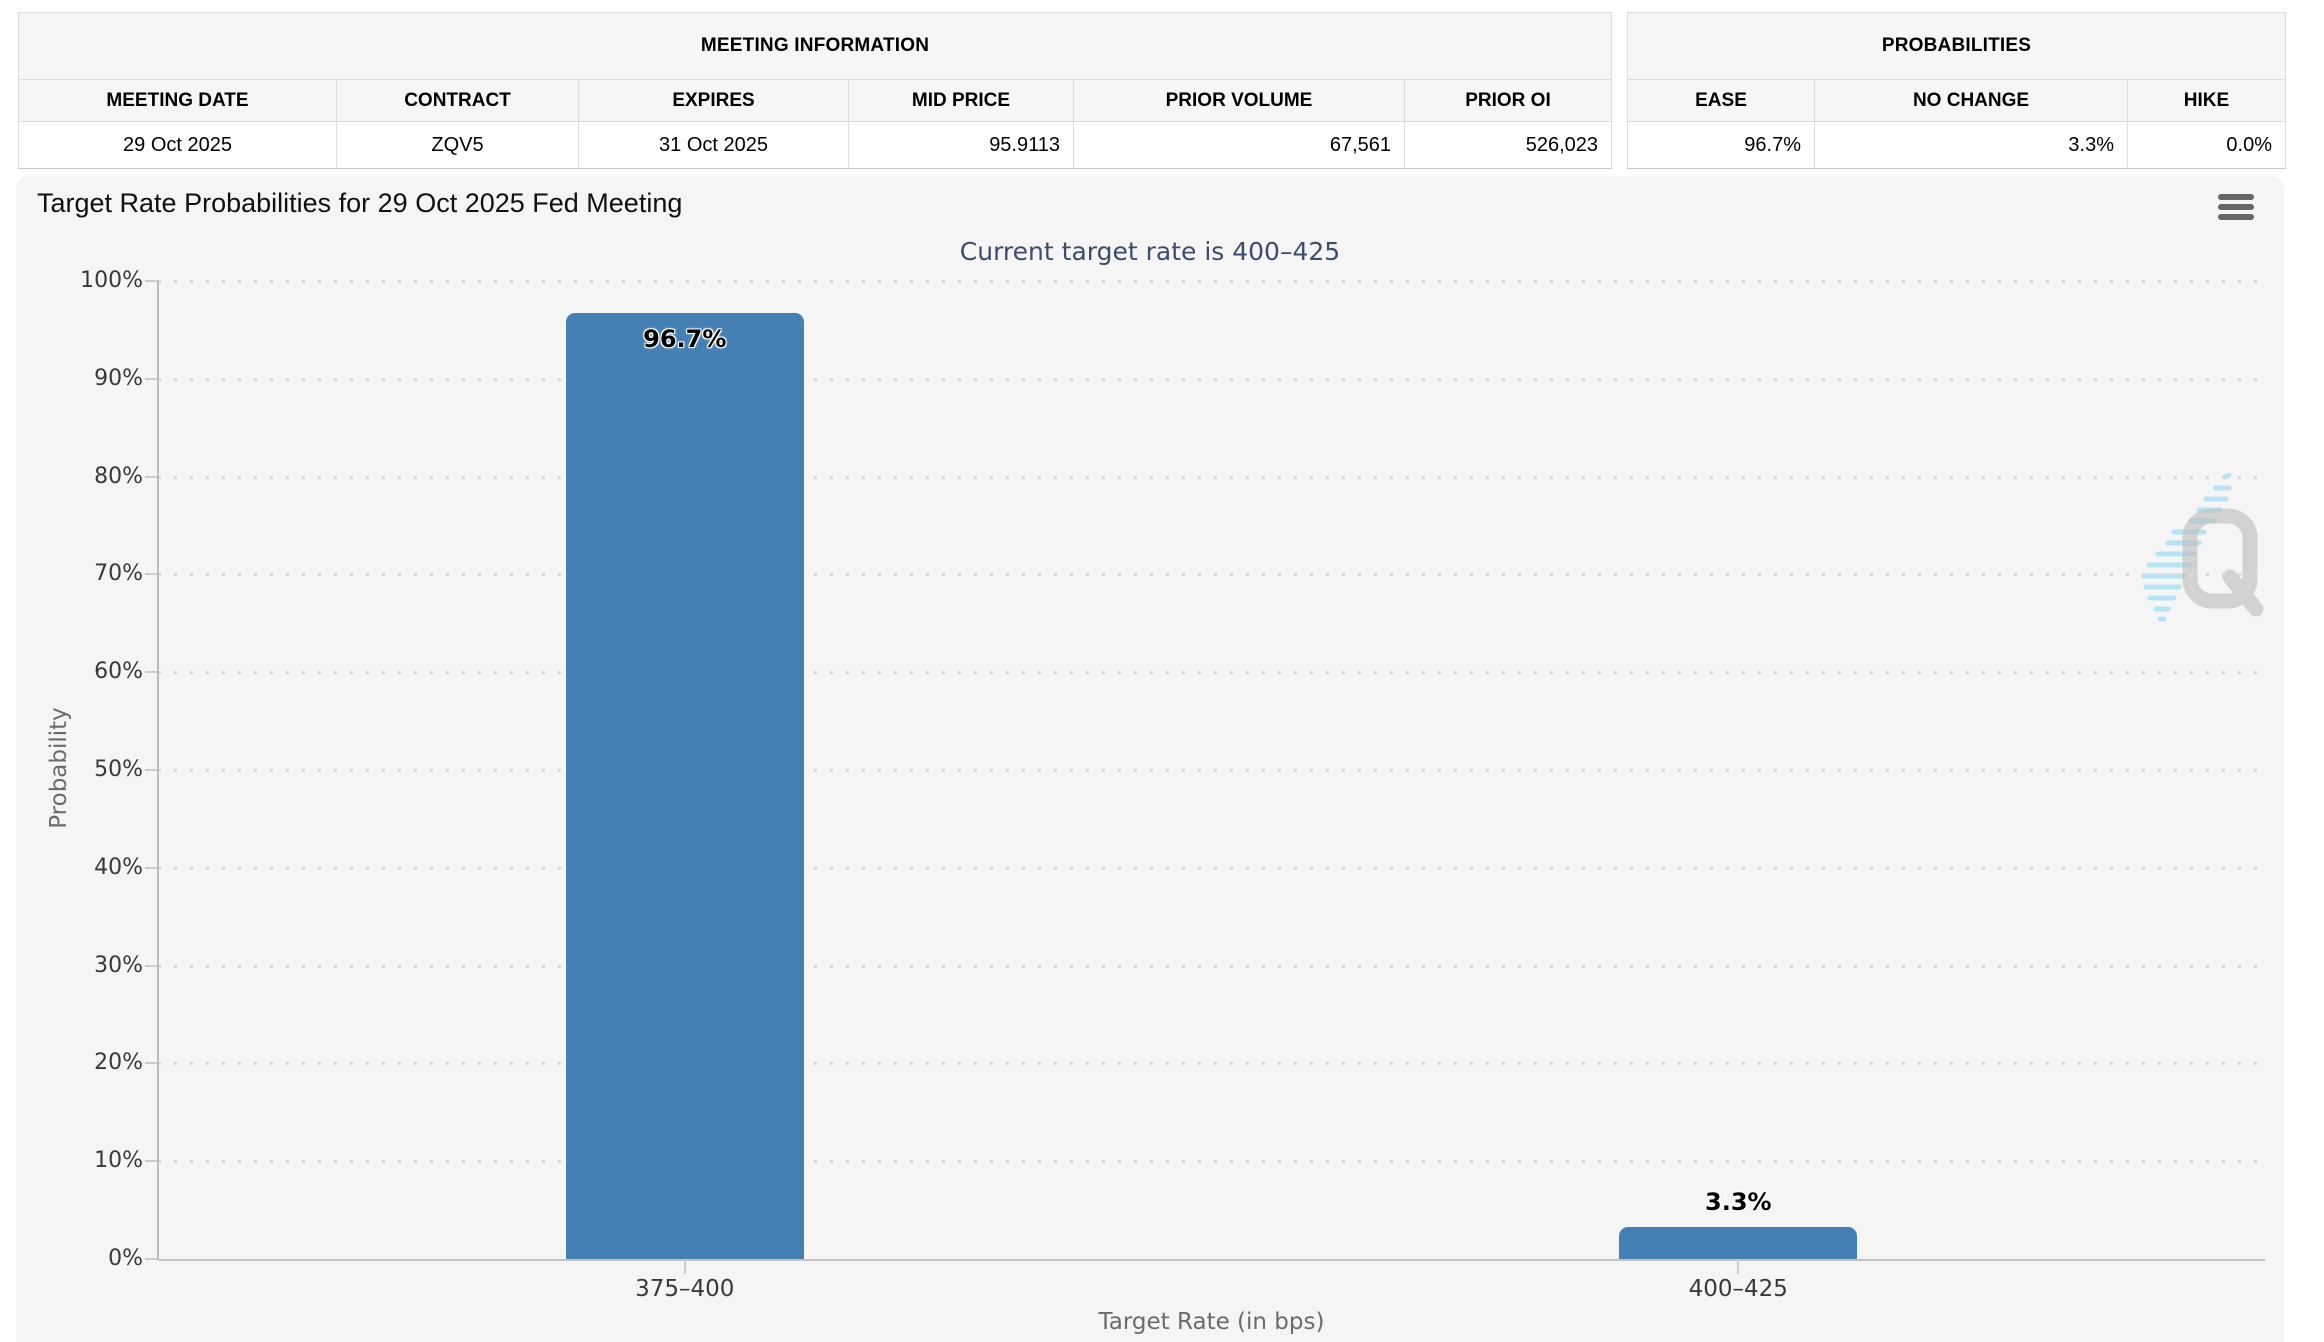 Image resolution: width=2324 pixels, height=1342 pixels. I want to click on probability-bar-400–425, so click(1738, 1242).